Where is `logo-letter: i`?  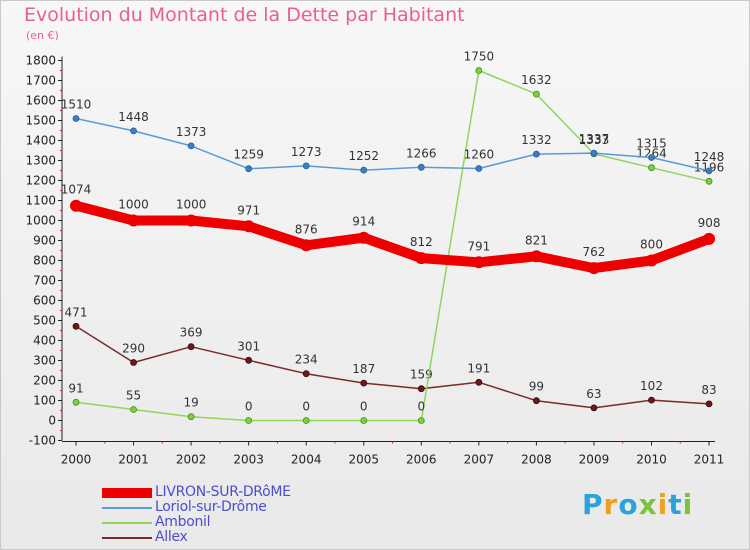 logo-letter: i is located at coordinates (663, 504).